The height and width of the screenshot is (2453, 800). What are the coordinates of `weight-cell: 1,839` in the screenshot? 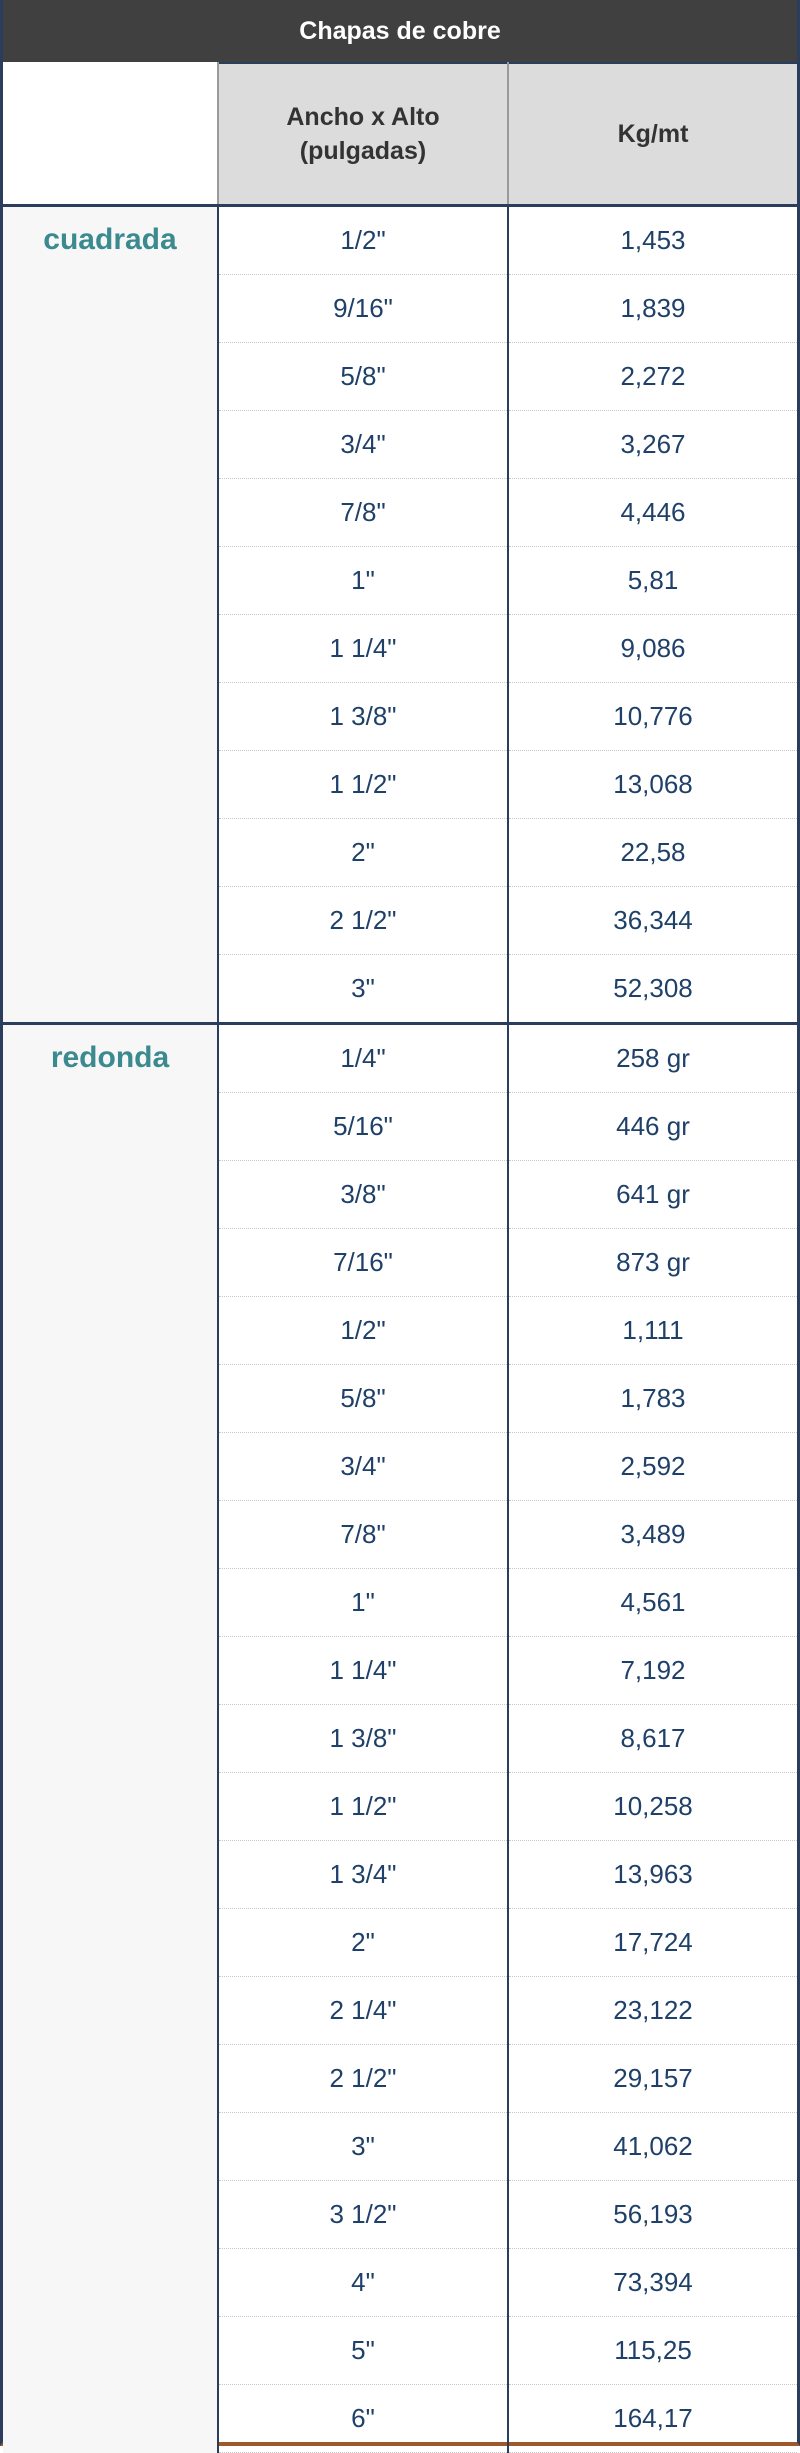 It's located at (652, 308).